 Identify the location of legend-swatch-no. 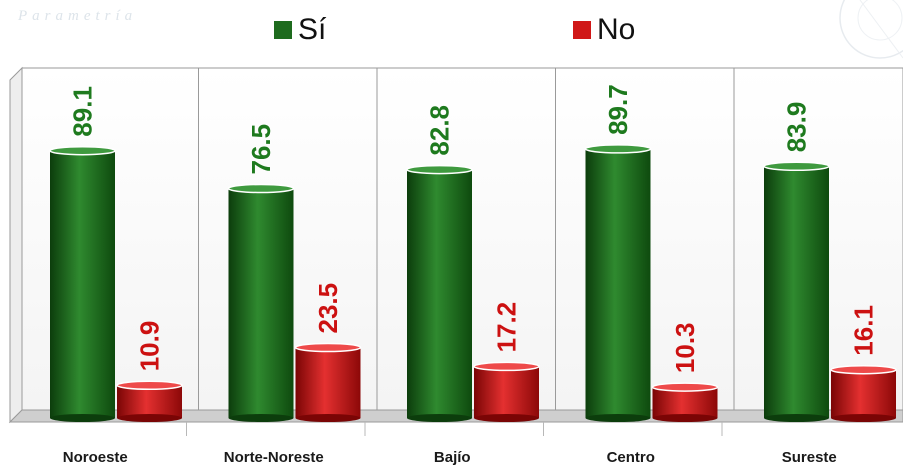
(582, 30).